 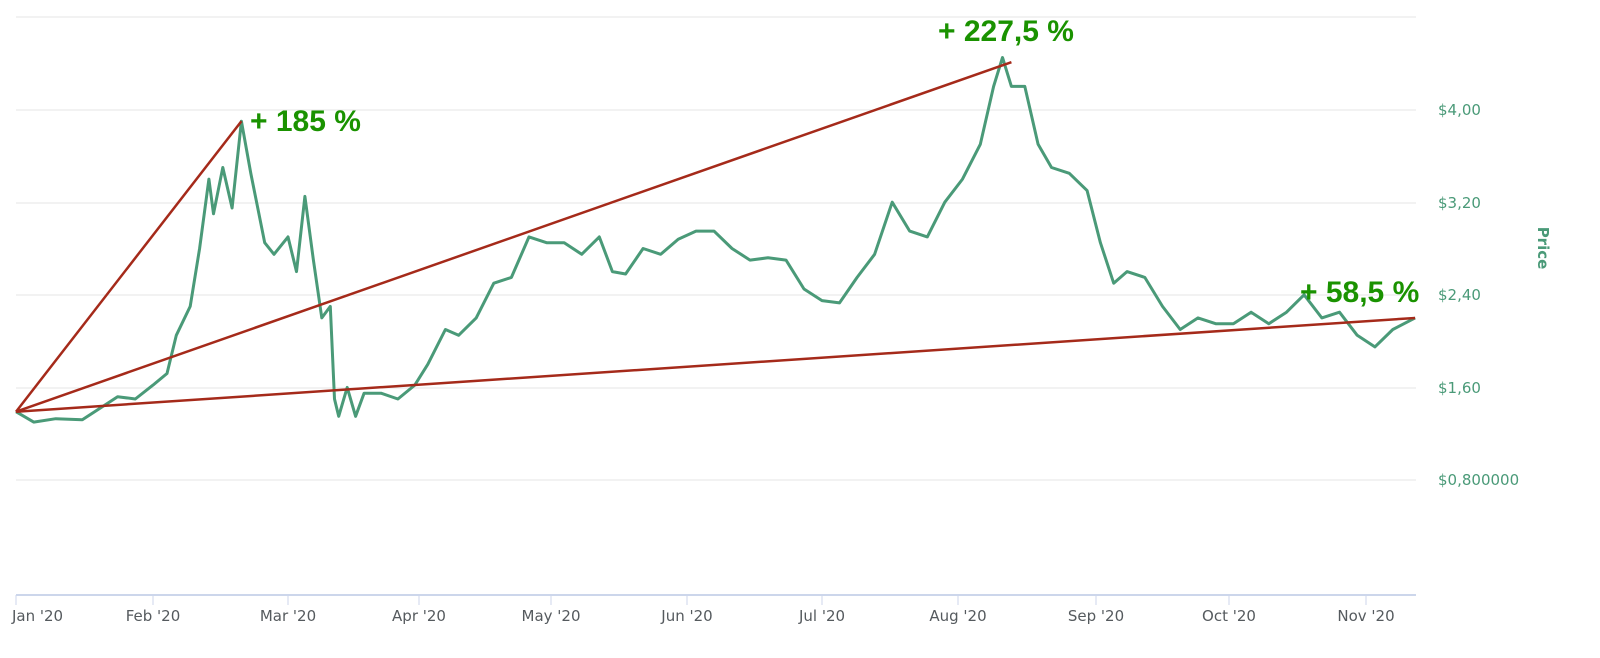 I want to click on x-tick-label: Jul '20, so click(x=821, y=616).